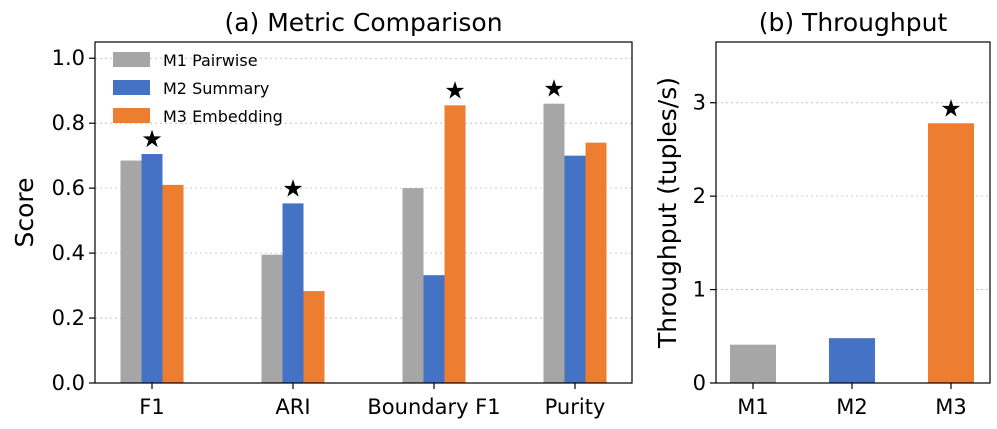  I want to click on chart-a-legend: M1 Pairwise M2 Summary M3 Embedding, so click(198, 88).